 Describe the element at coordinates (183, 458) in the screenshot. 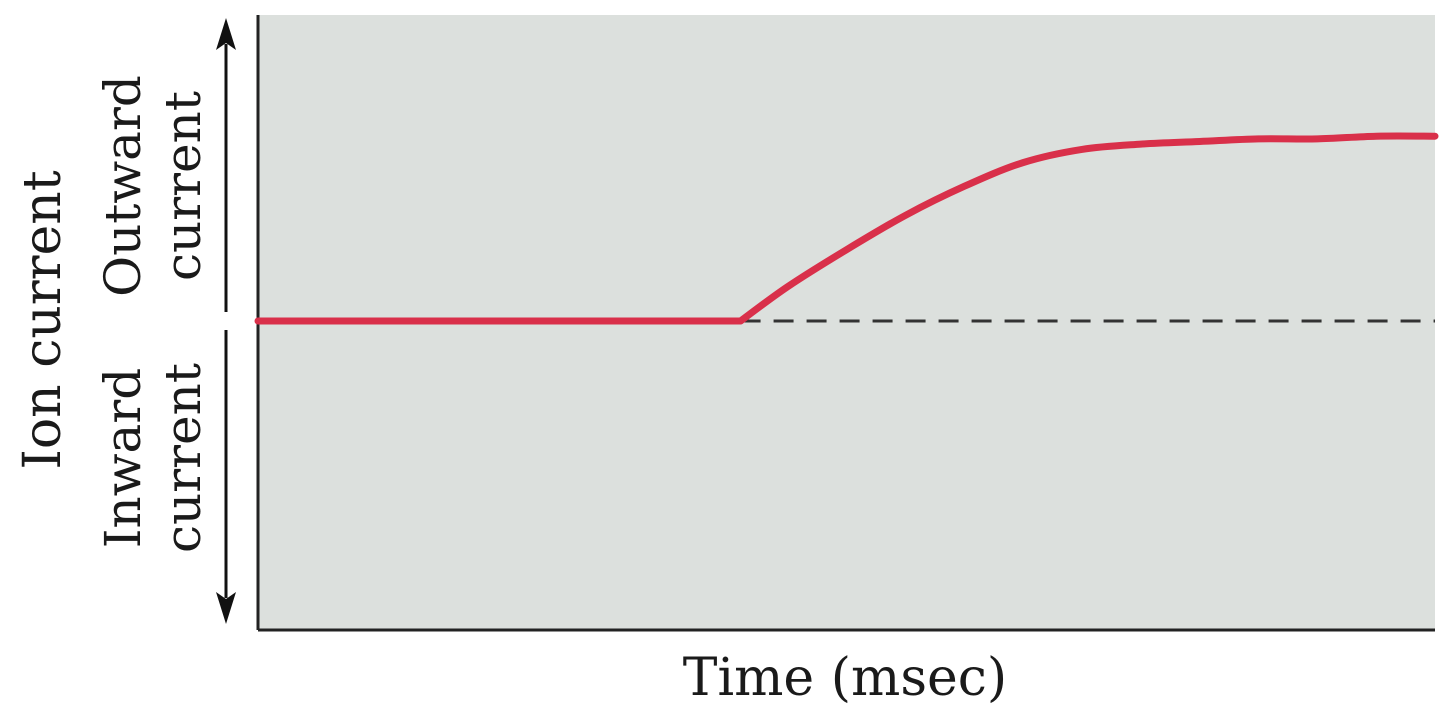

I see `inward-label-line-2: current` at that location.